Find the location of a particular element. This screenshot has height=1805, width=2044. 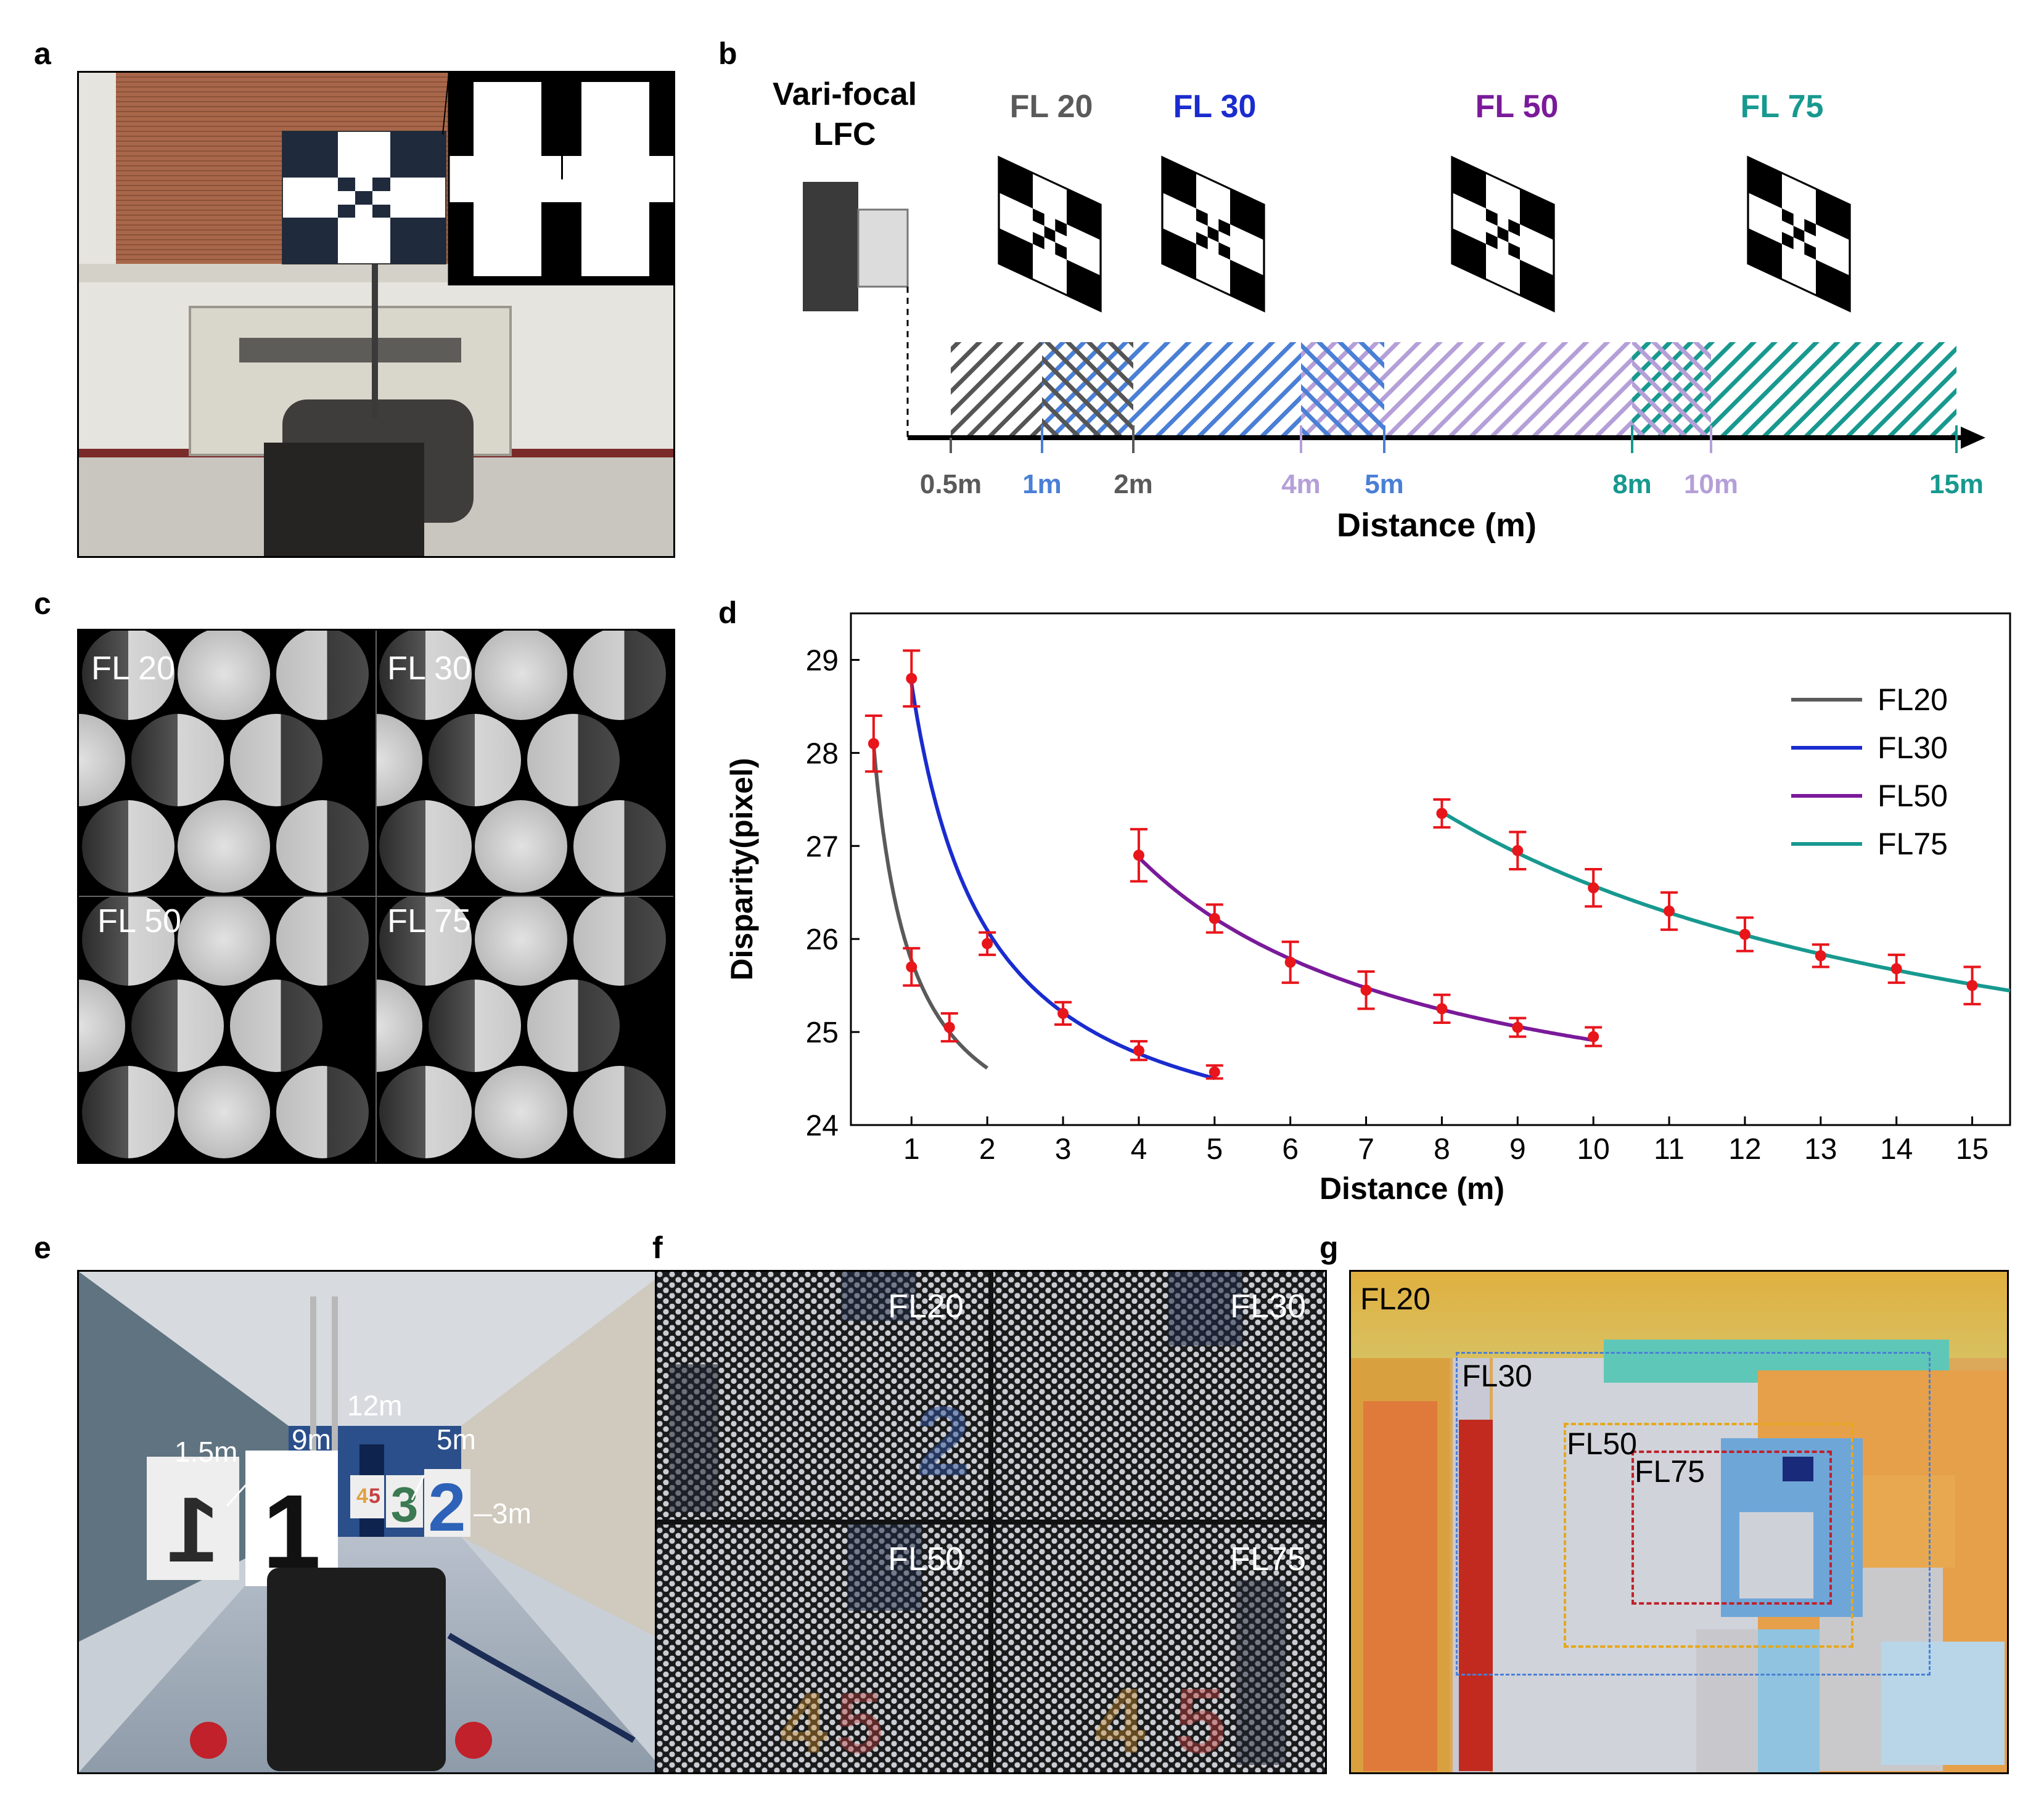

legend-label-fl30: FL30 is located at coordinates (1913, 748).